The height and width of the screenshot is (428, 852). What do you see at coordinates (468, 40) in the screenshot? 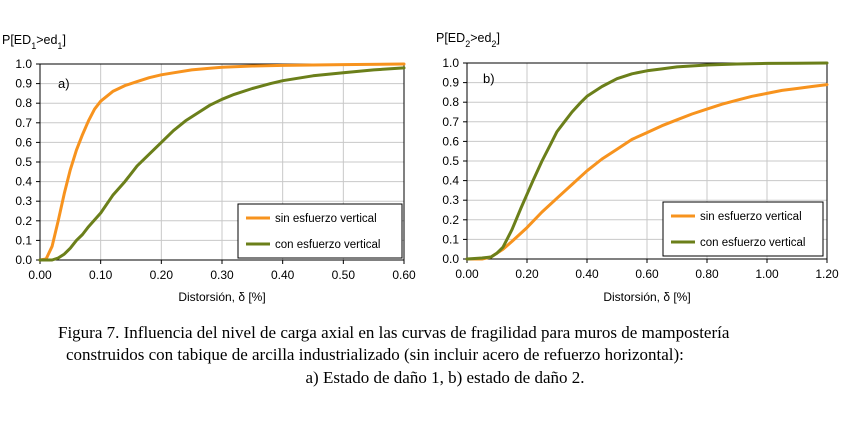
I see `y-axis-label: P[ED2>ed2]` at bounding box center [468, 40].